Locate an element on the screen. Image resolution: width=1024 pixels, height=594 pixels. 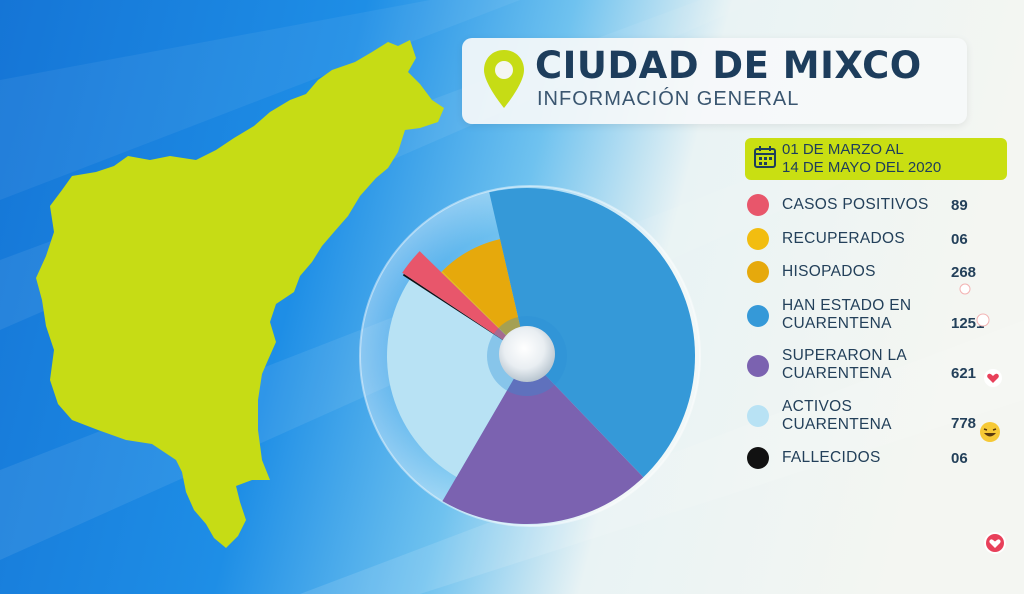
calendar-icon is located at coordinates (765, 157).